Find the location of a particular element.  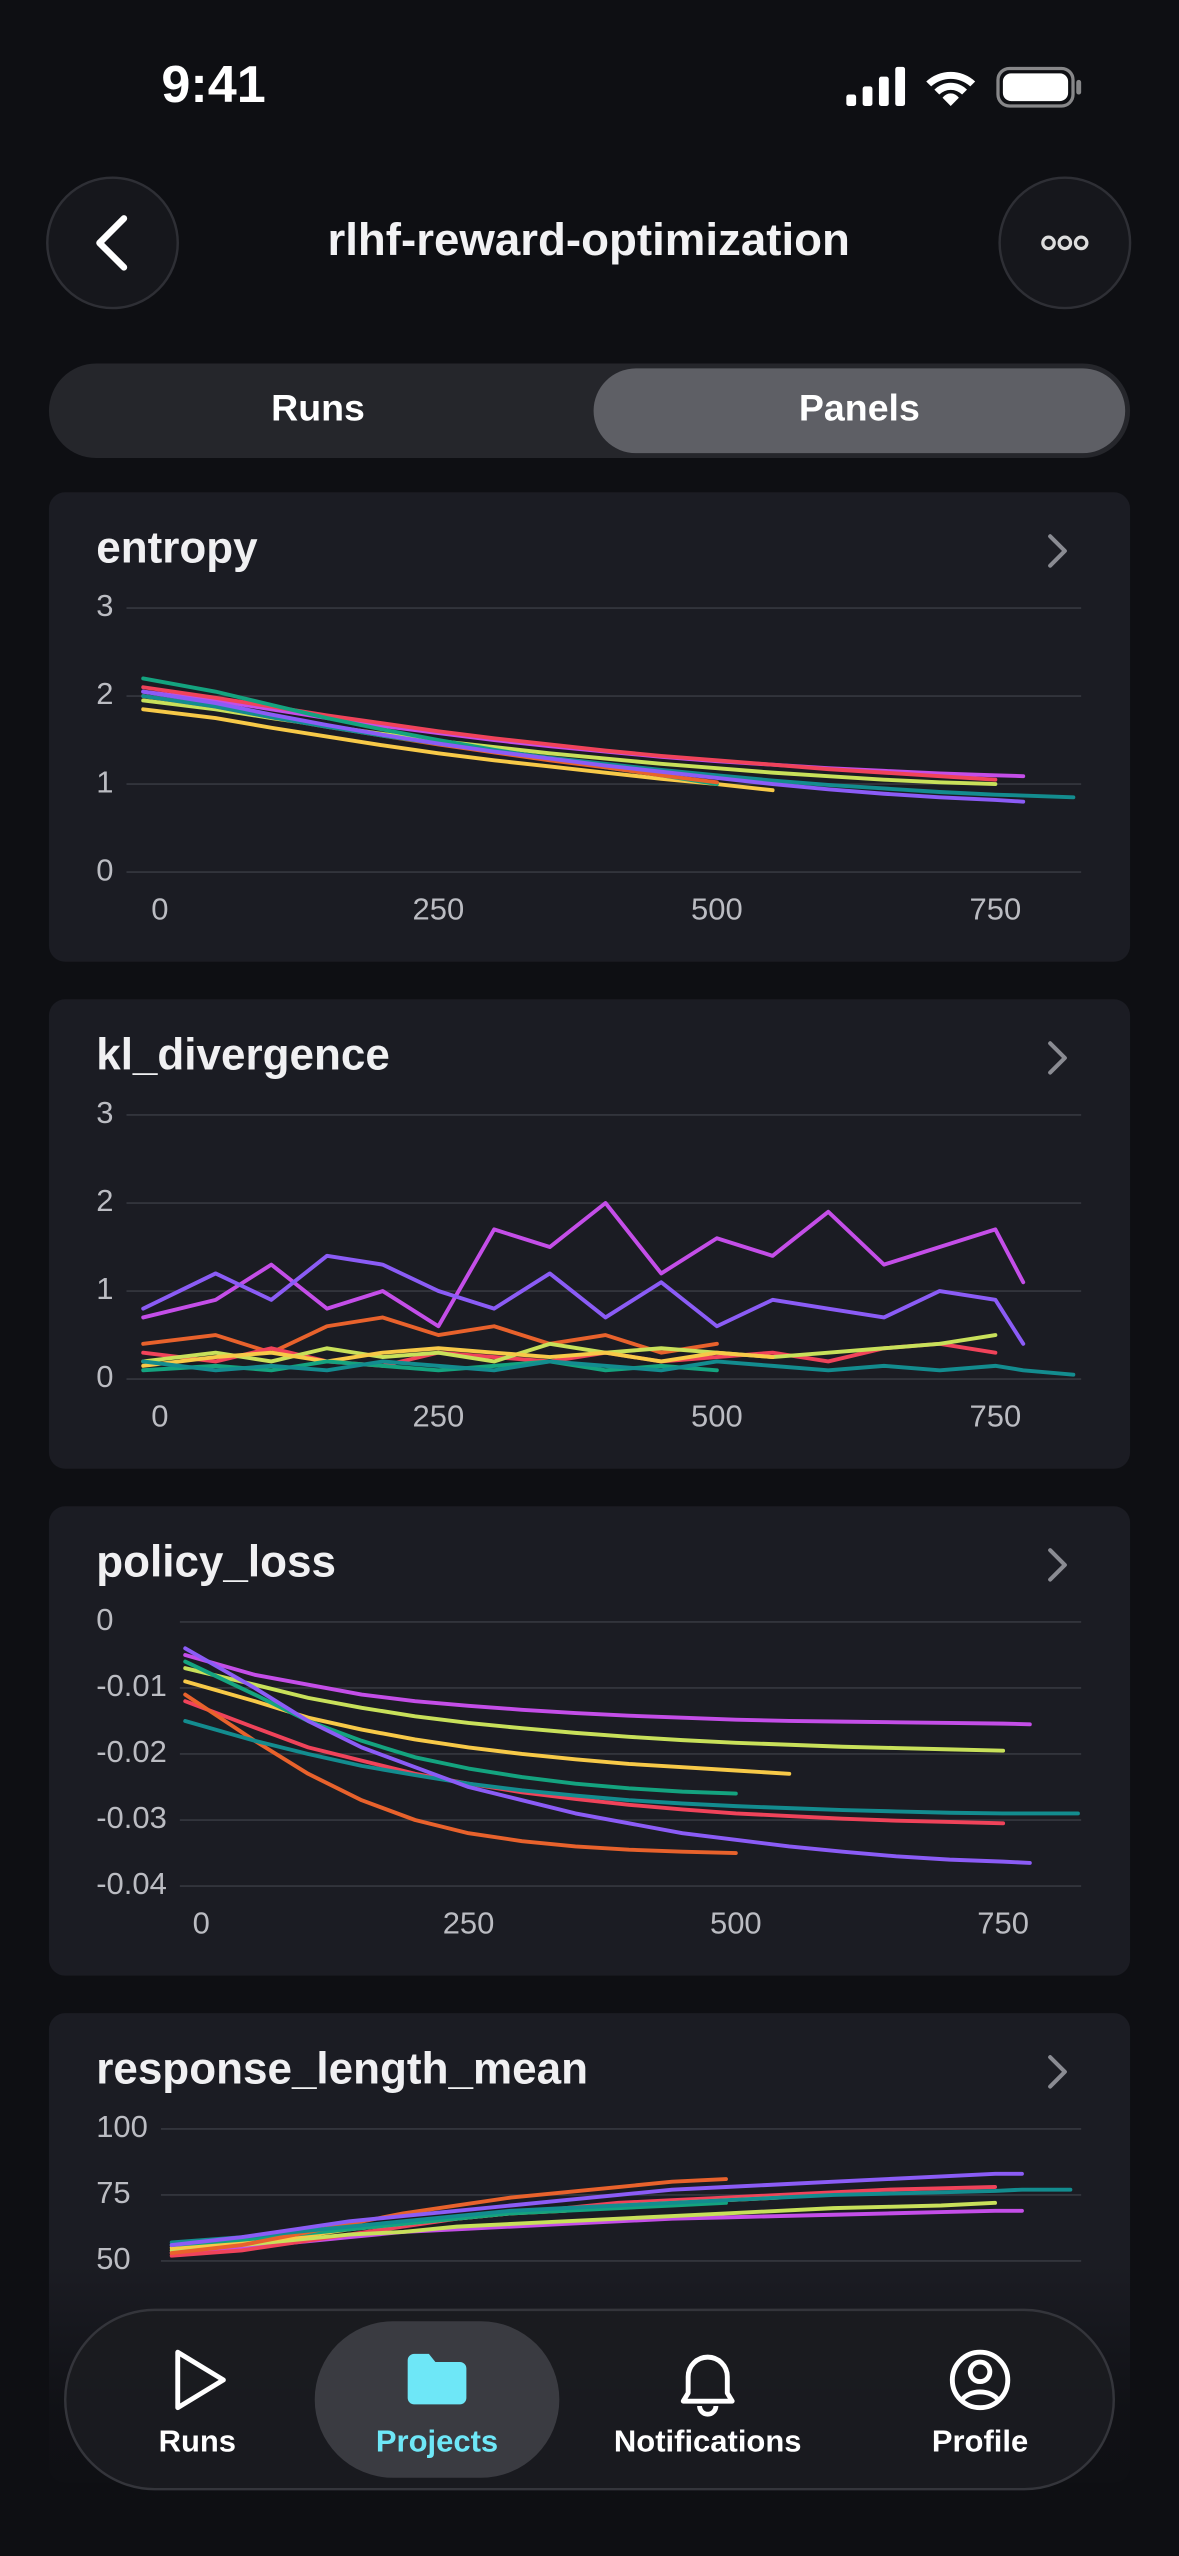

tab-selected is located at coordinates (859, 411).